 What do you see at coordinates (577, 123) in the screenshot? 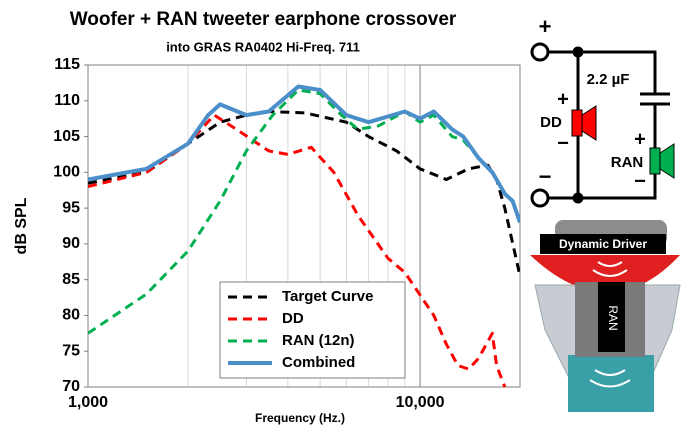
I see `dd-speaker` at bounding box center [577, 123].